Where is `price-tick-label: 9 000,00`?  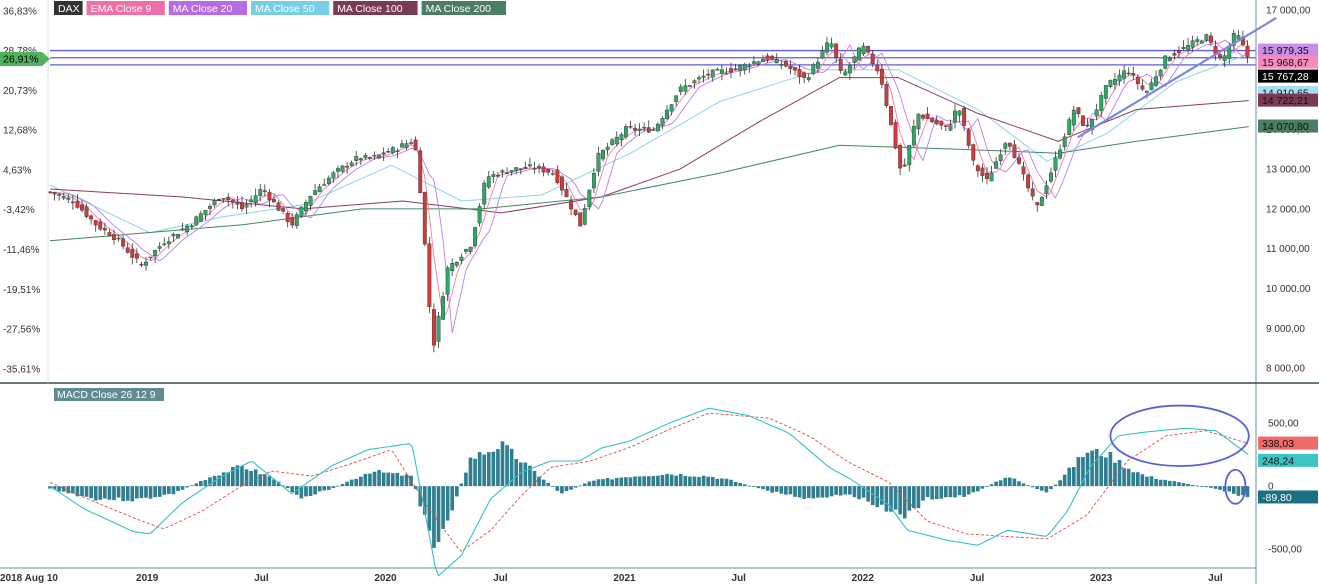 price-tick-label: 9 000,00 is located at coordinates (1285, 329).